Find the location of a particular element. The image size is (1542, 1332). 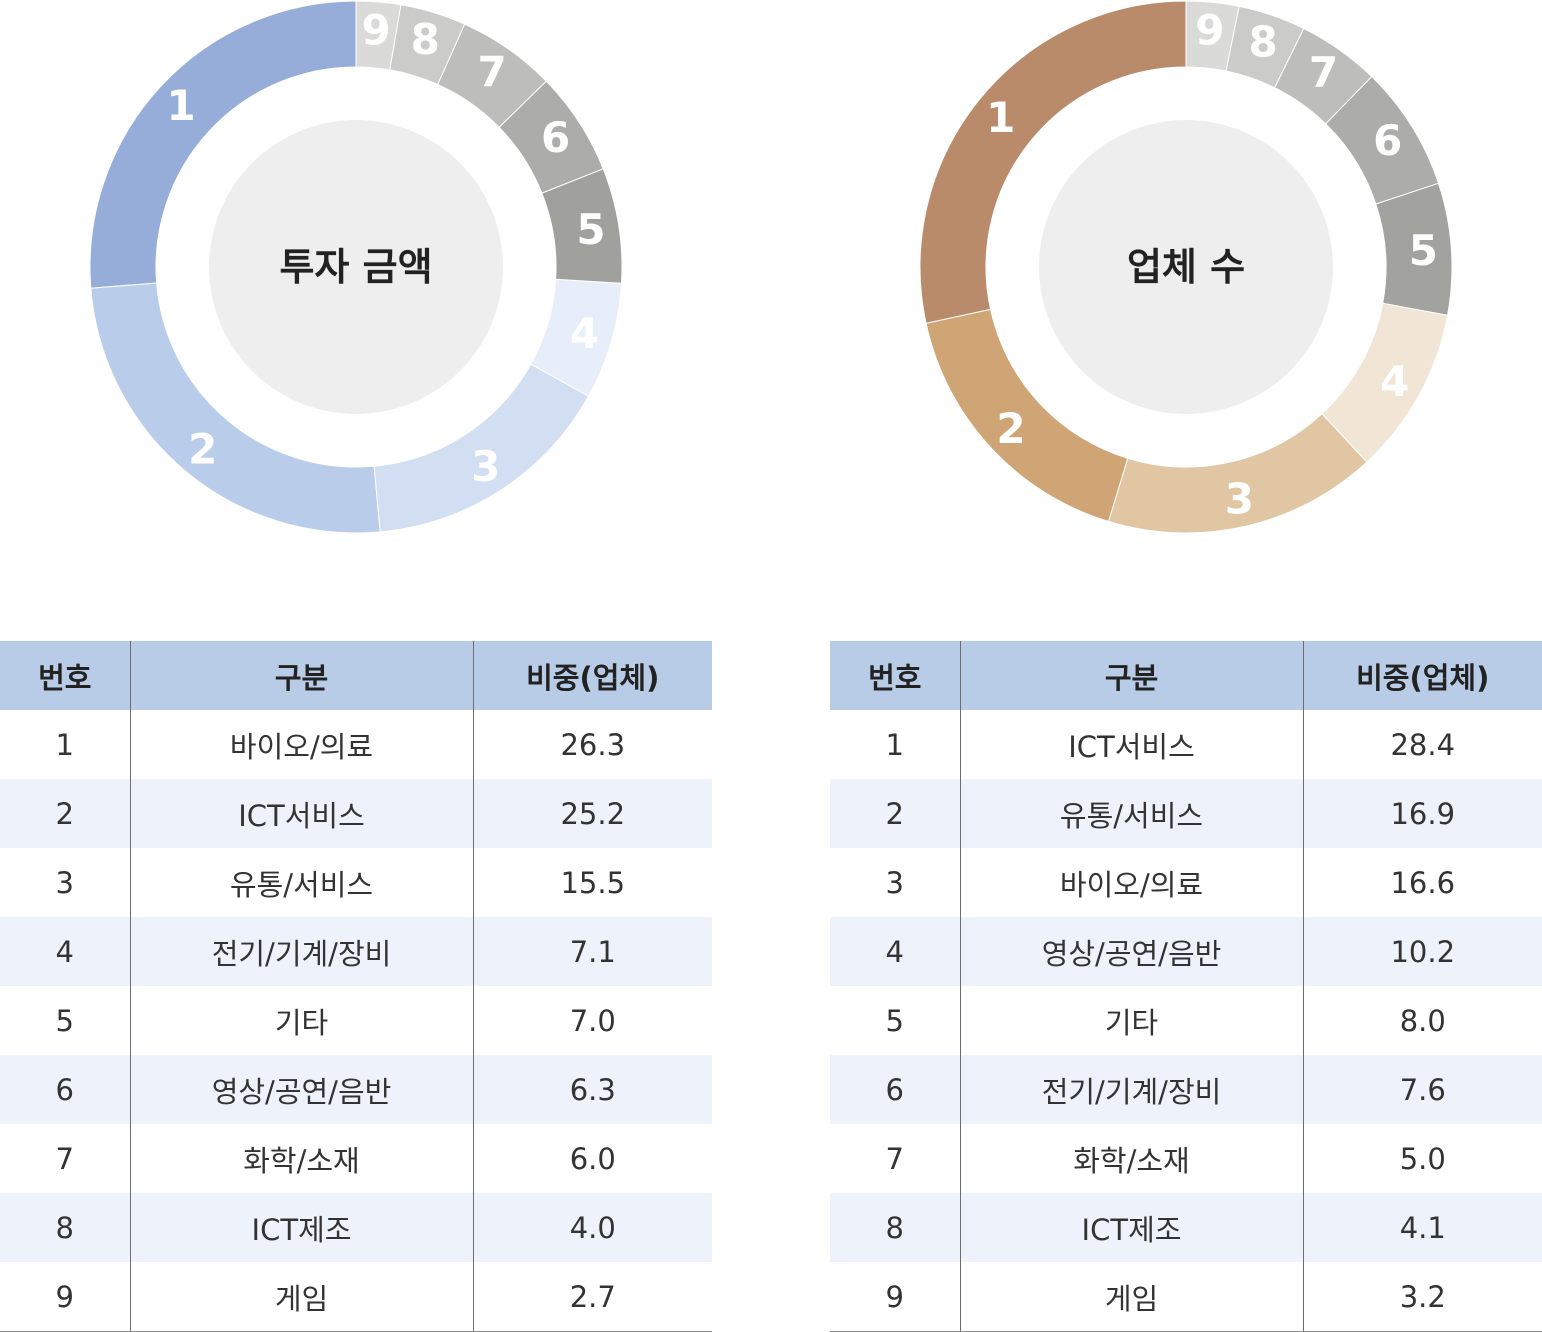

row-share: 6.0 is located at coordinates (592, 1158).